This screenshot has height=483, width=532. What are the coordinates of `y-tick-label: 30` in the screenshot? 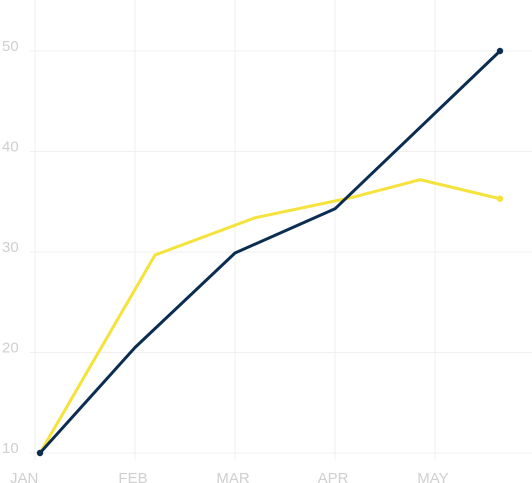 It's located at (10, 247).